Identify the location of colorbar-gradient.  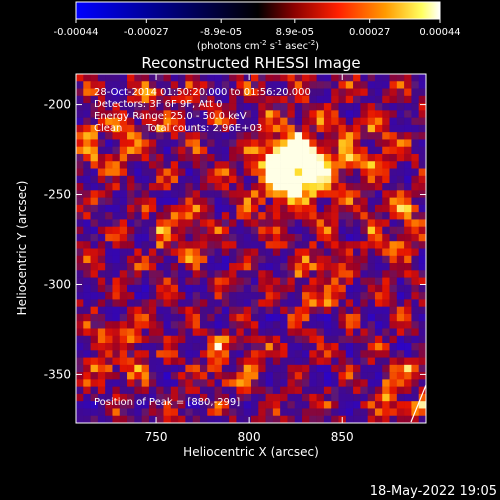
(258, 10).